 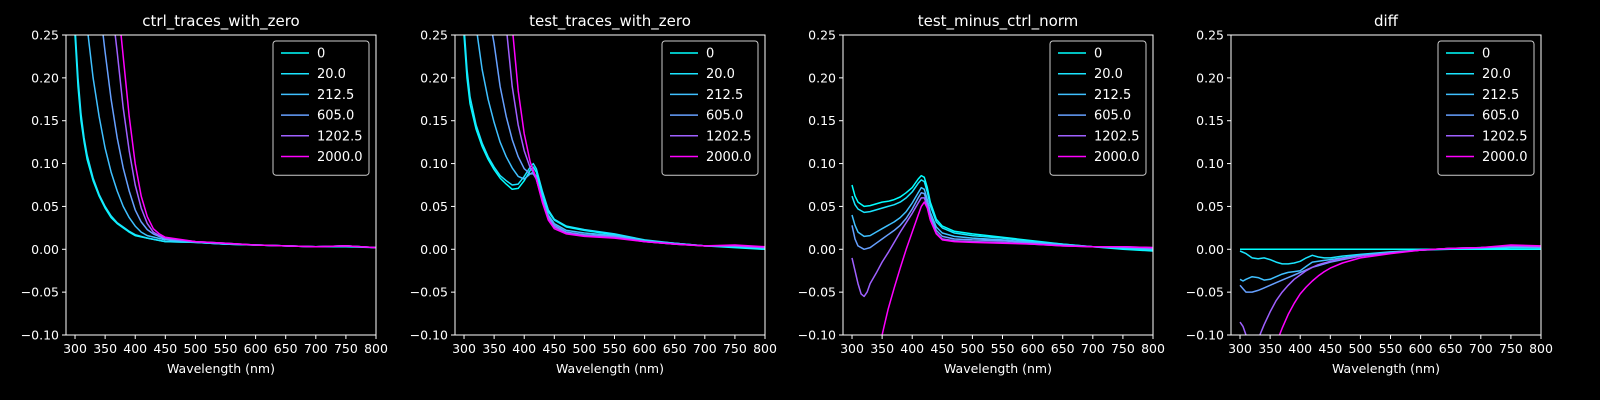 I want to click on chart-title: test_traces_with_zero, so click(x=610, y=21).